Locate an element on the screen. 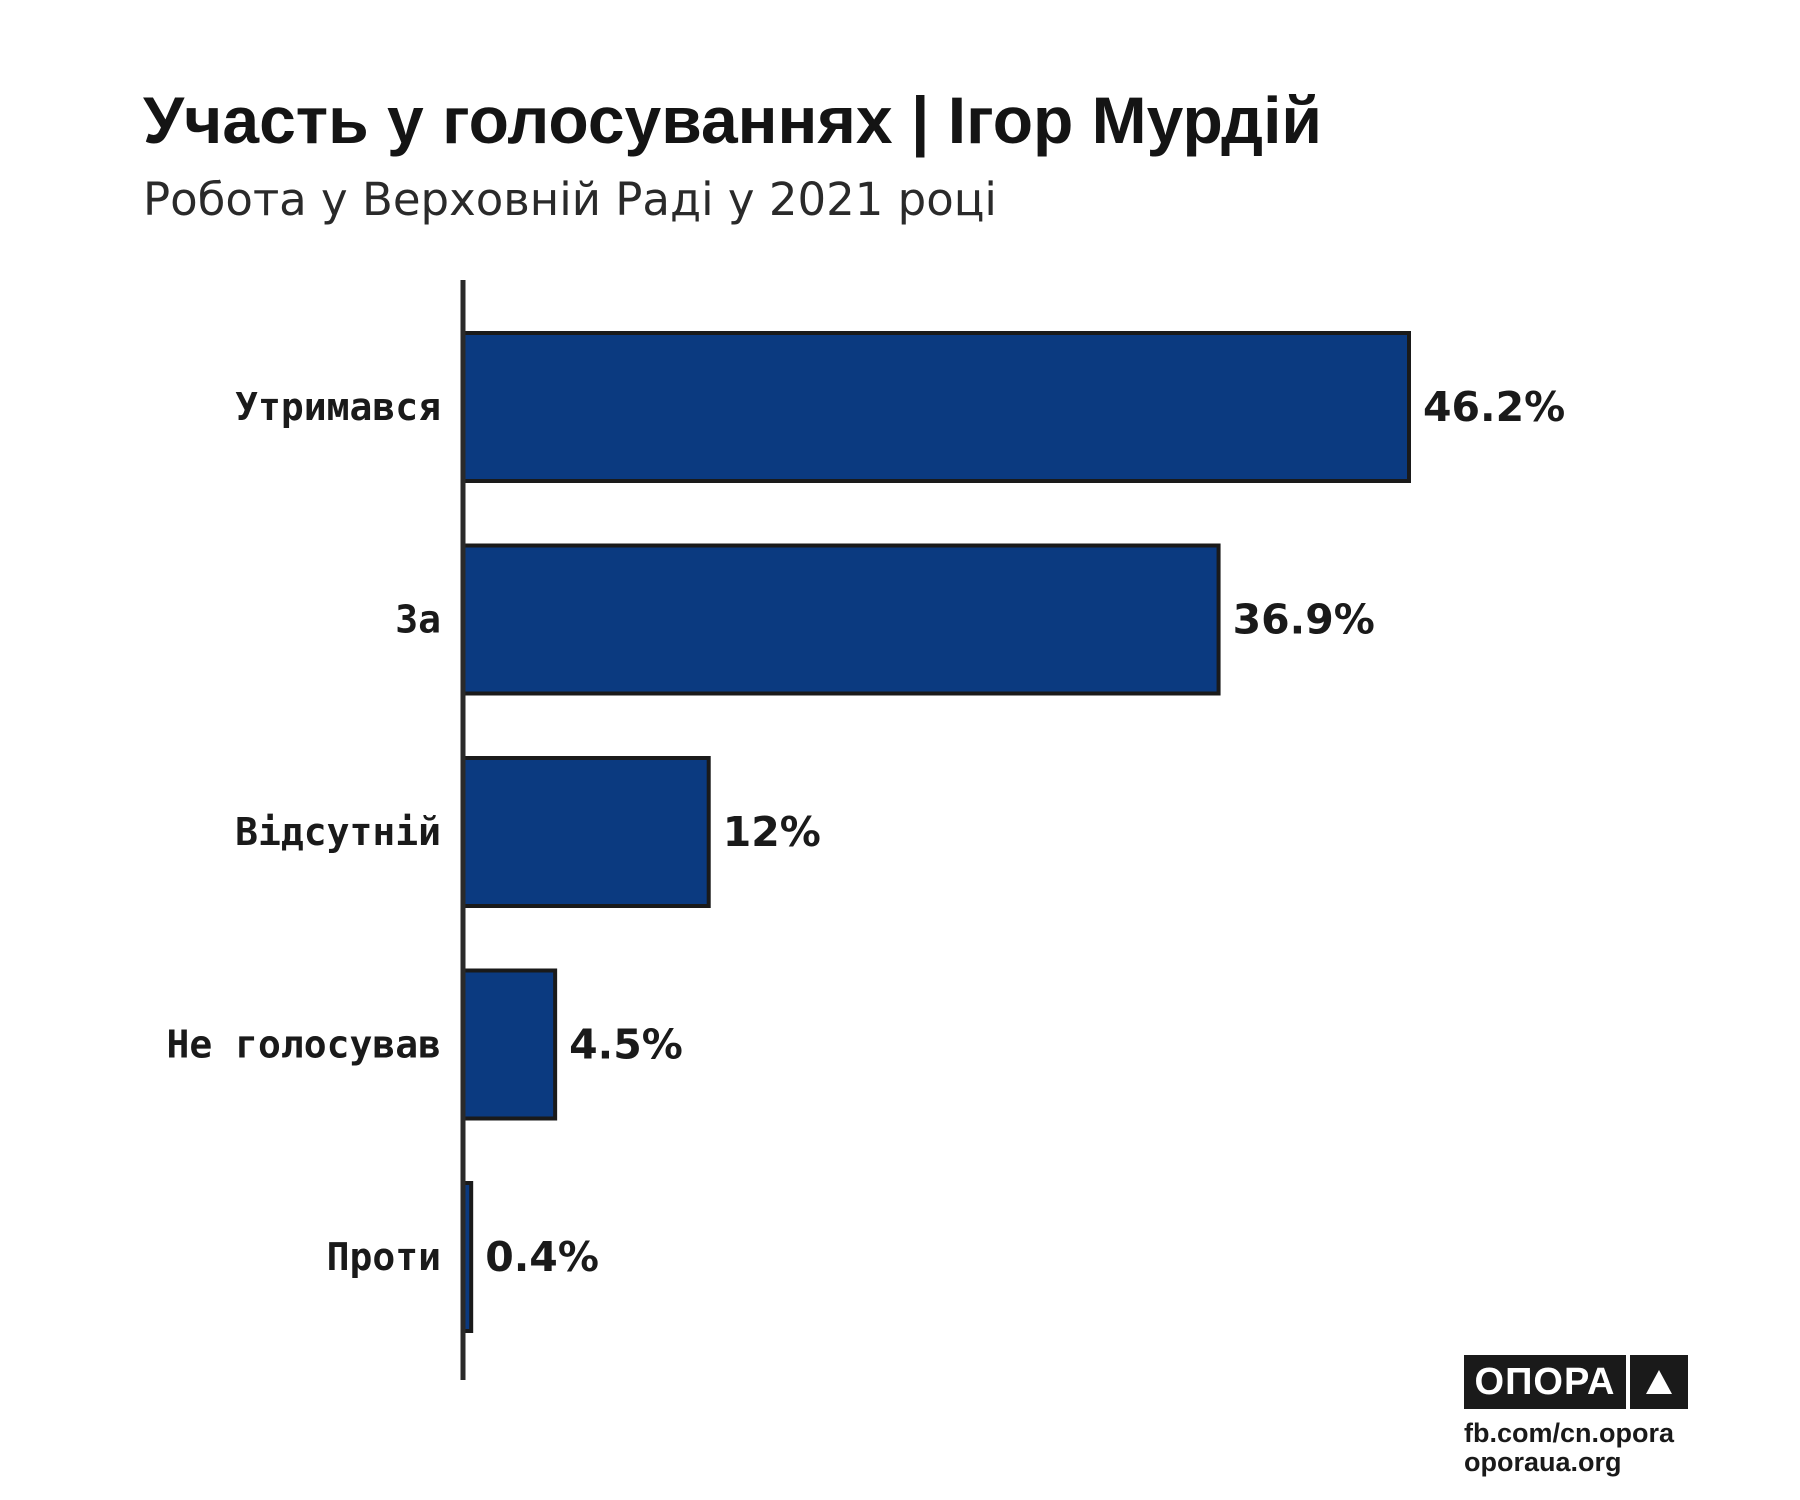 The height and width of the screenshot is (1500, 1800). website-link: oporaua.org is located at coordinates (1543, 1462).